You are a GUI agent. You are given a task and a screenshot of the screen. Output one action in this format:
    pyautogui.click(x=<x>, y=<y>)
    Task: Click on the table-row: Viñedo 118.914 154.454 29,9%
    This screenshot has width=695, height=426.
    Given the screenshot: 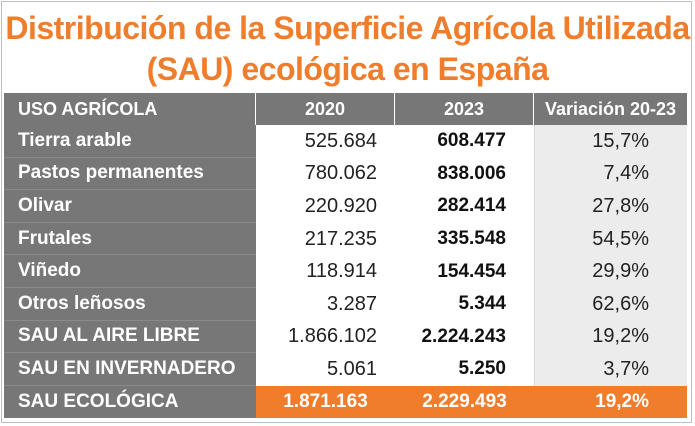 What is the action you would take?
    pyautogui.click(x=345, y=271)
    